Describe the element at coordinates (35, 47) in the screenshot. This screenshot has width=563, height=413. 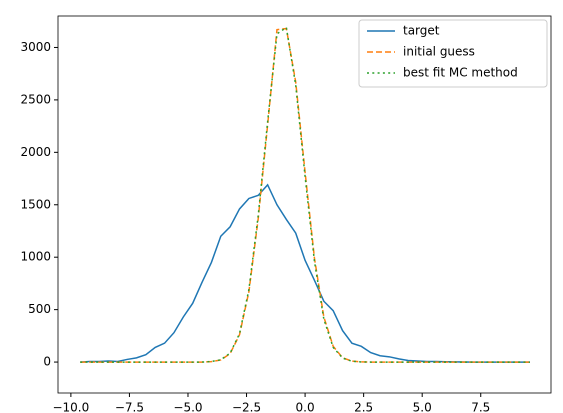
I see `y-tick-label: 3000` at that location.